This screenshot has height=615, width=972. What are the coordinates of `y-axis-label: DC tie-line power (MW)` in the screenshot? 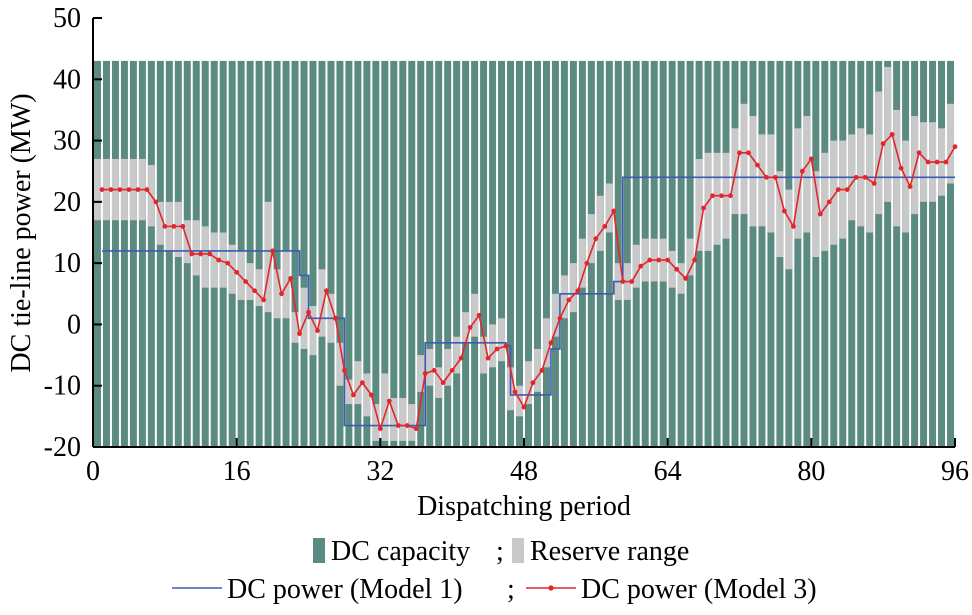 It's located at (21, 232).